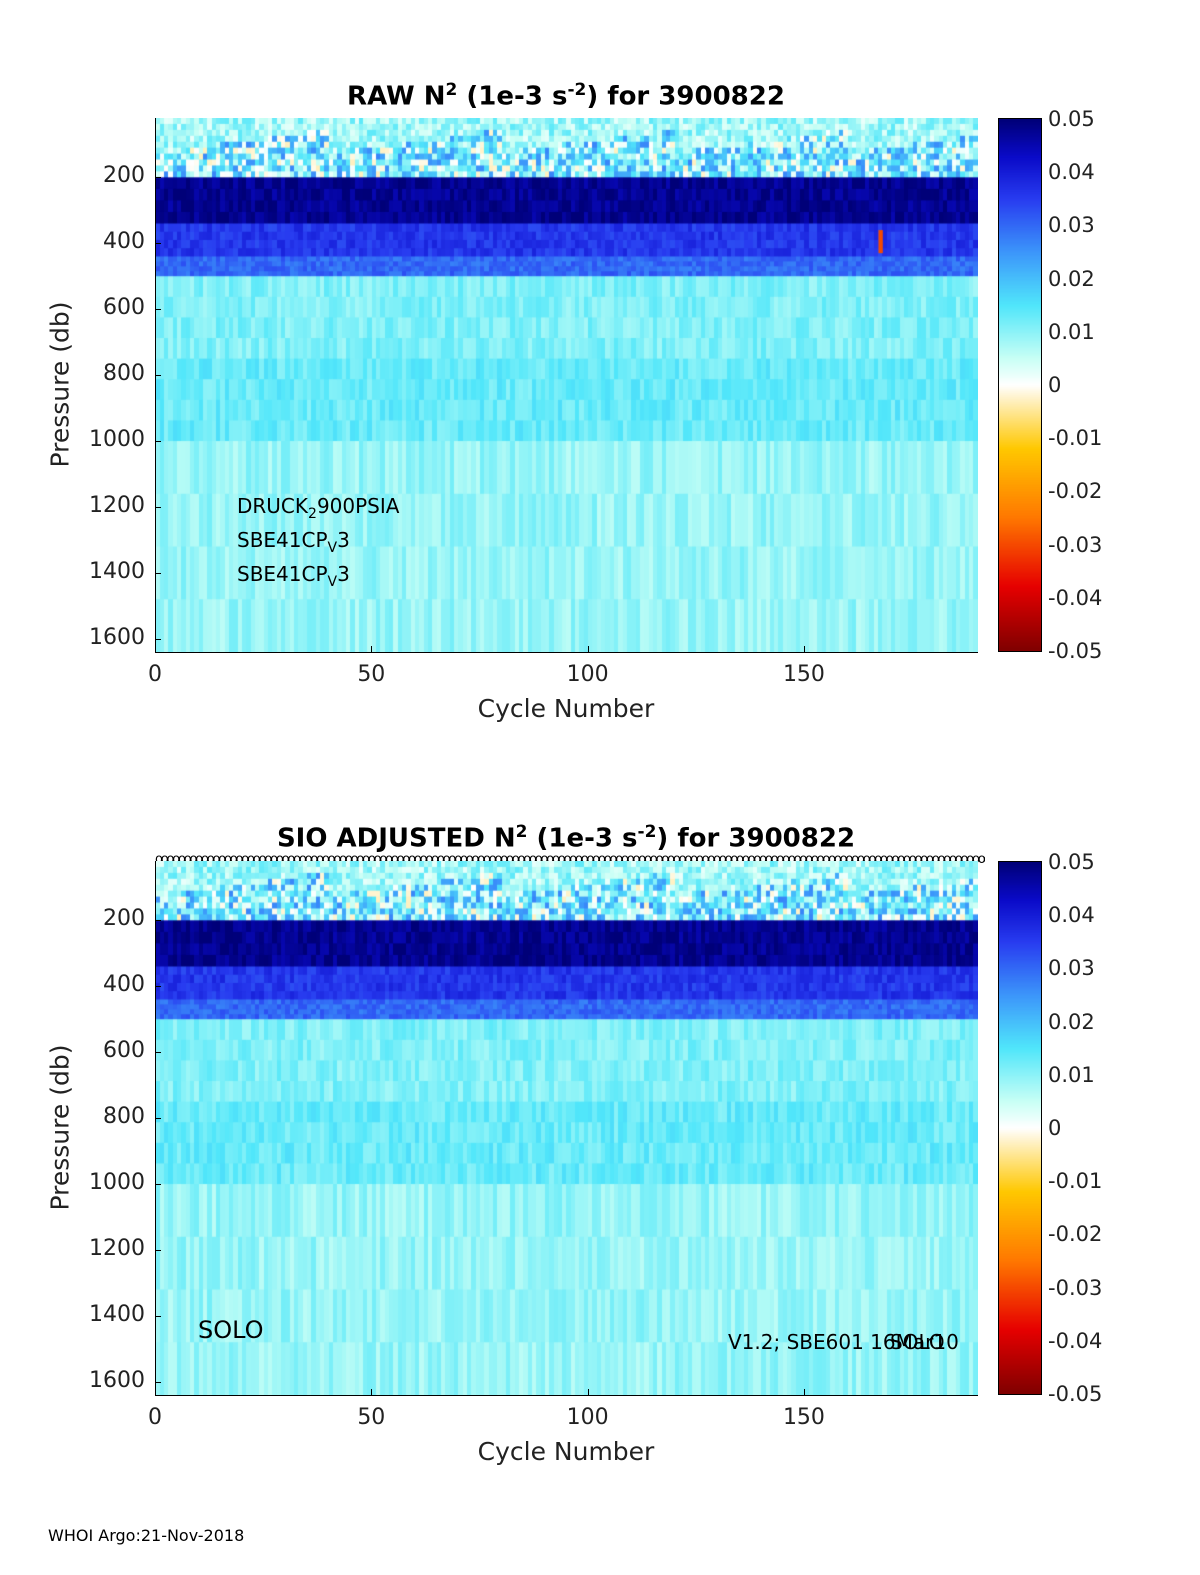  Describe the element at coordinates (371, 674) in the screenshot. I see `raw-x-tick-label: 50` at that location.